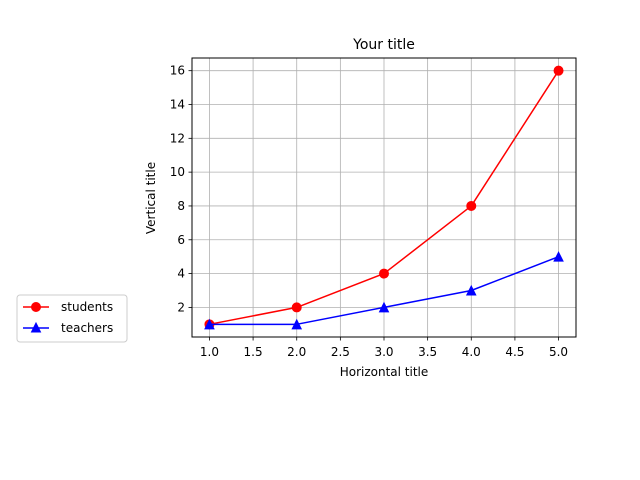 The height and width of the screenshot is (480, 640). What do you see at coordinates (181, 274) in the screenshot?
I see `y-tick-label: 4` at bounding box center [181, 274].